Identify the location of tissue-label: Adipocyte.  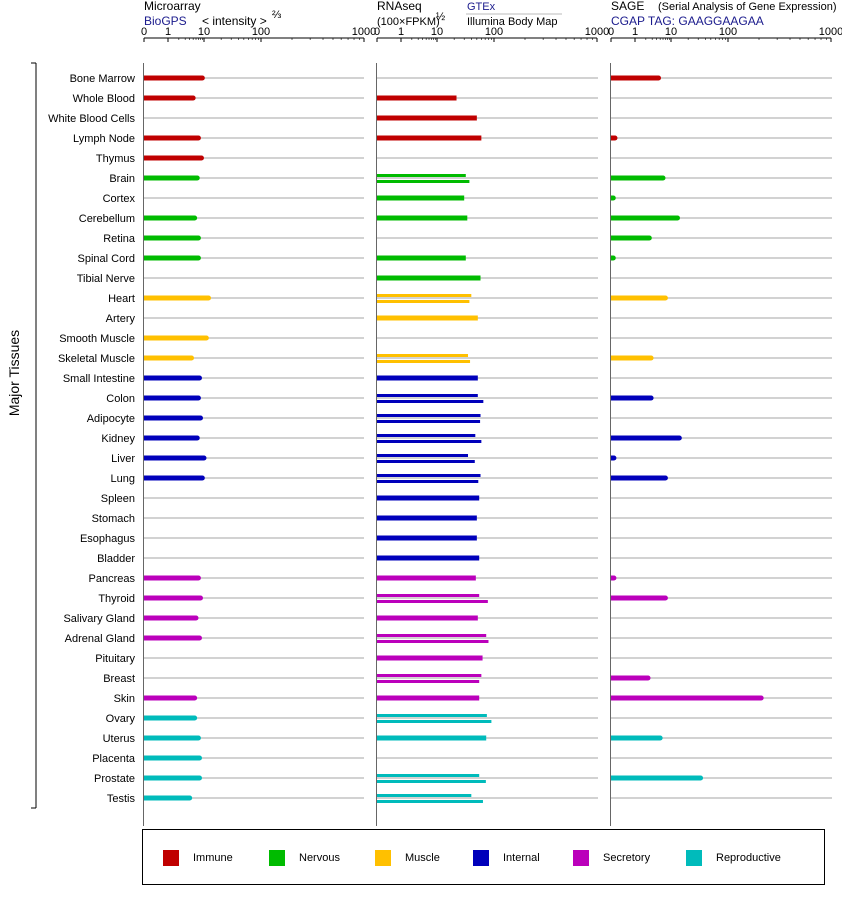
(111, 419).